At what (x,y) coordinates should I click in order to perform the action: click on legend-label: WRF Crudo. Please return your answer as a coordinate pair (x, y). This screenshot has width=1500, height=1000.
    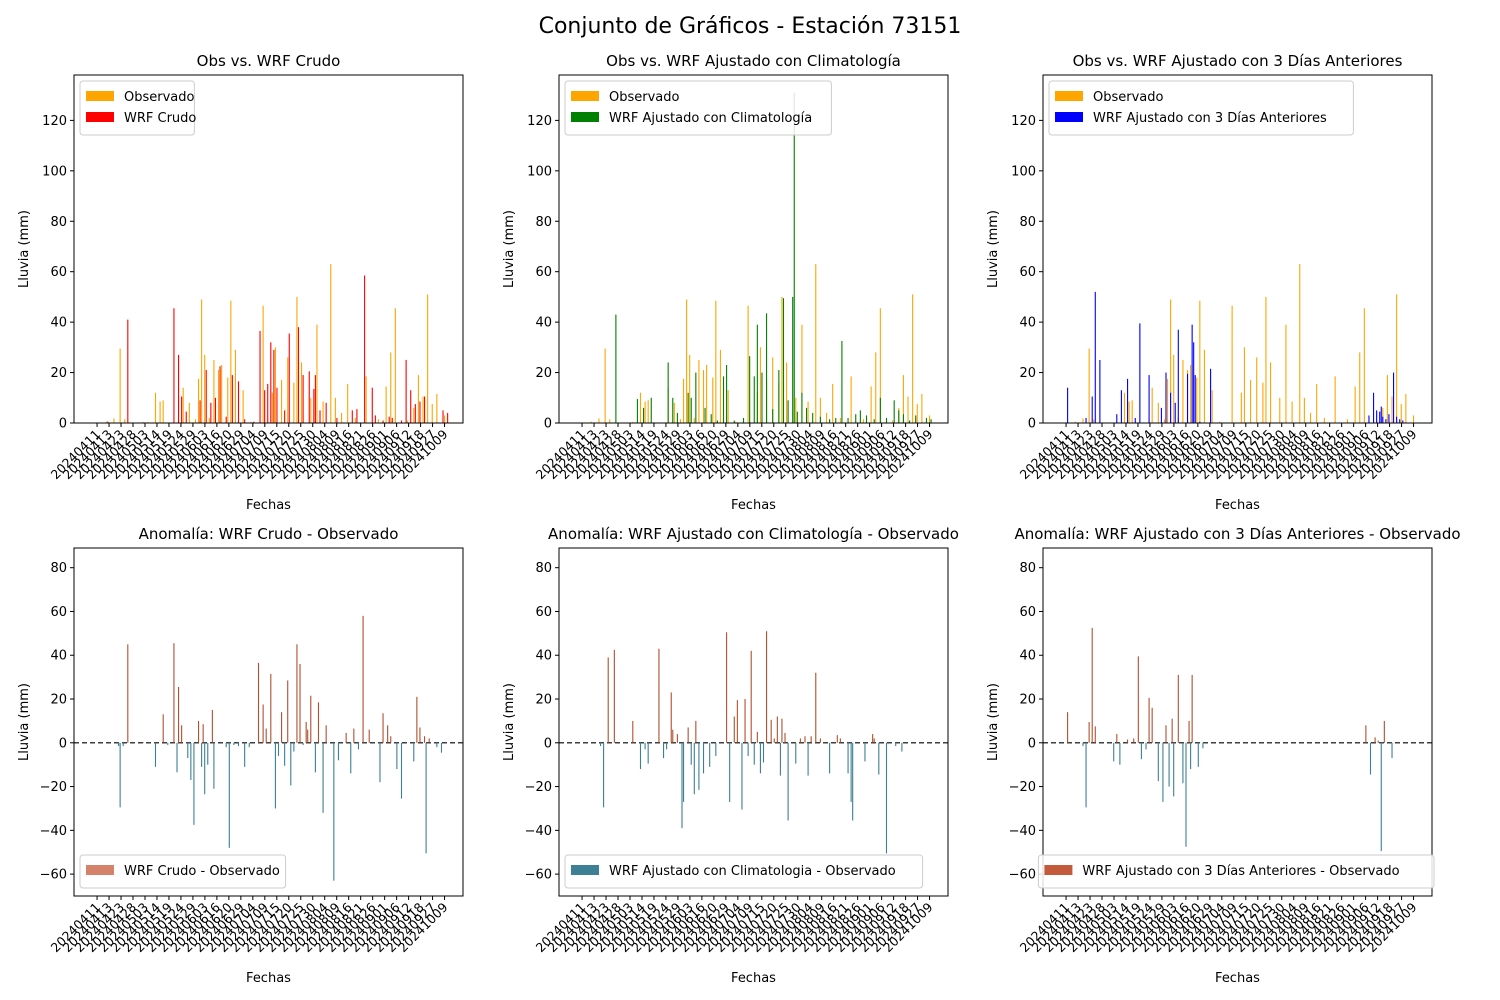
    Looking at the image, I should click on (160, 118).